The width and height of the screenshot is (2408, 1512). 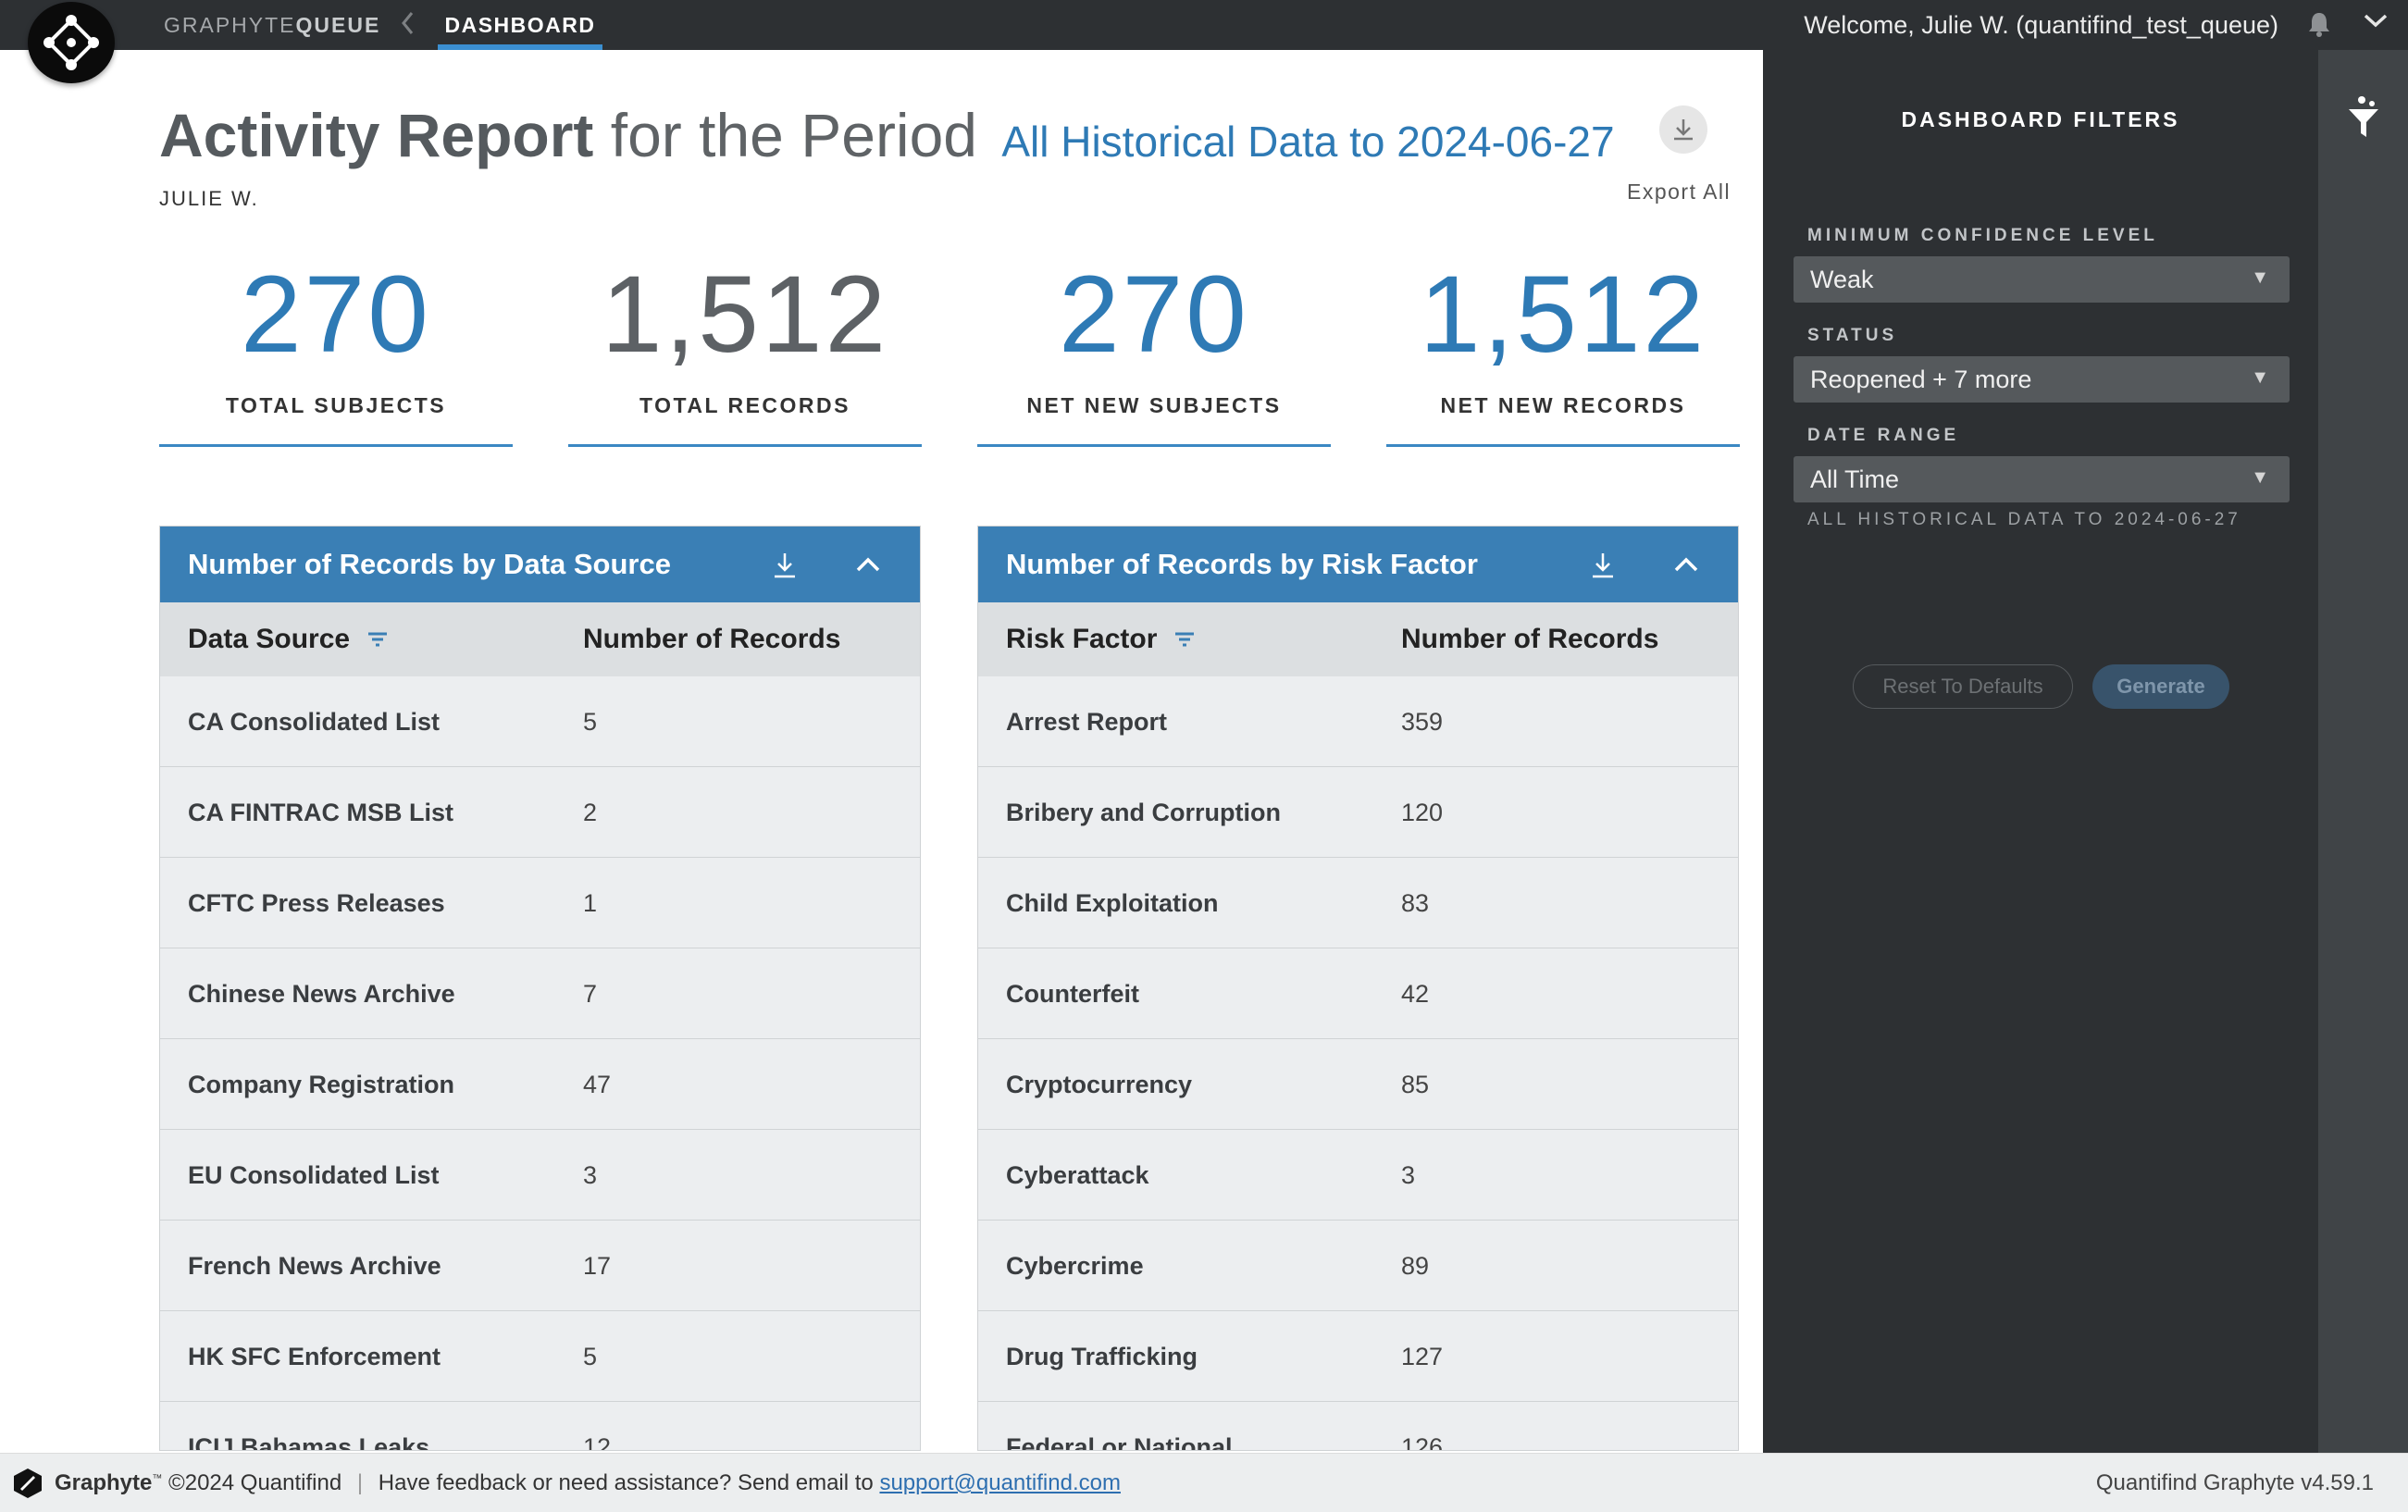 What do you see at coordinates (321, 1084) in the screenshot?
I see `row-label: Company Registration` at bounding box center [321, 1084].